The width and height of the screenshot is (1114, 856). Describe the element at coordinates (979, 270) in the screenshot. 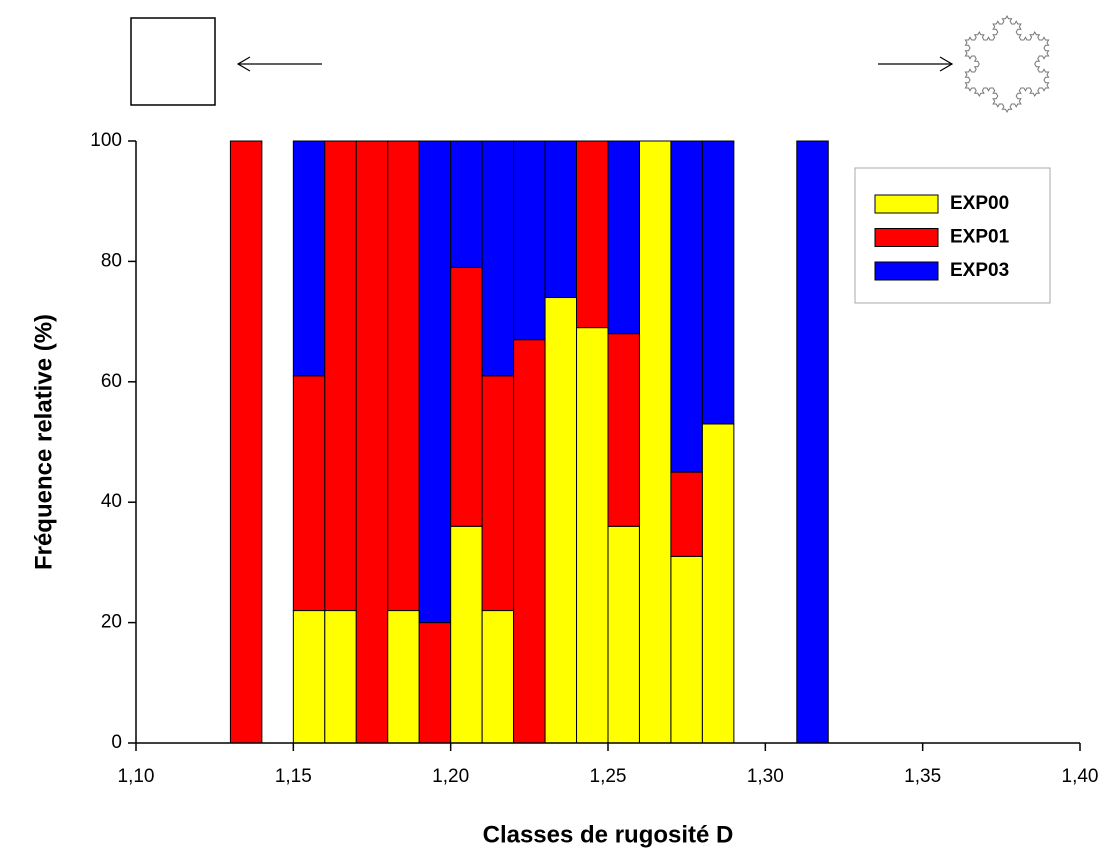

I see `legend-label: EXP03` at that location.